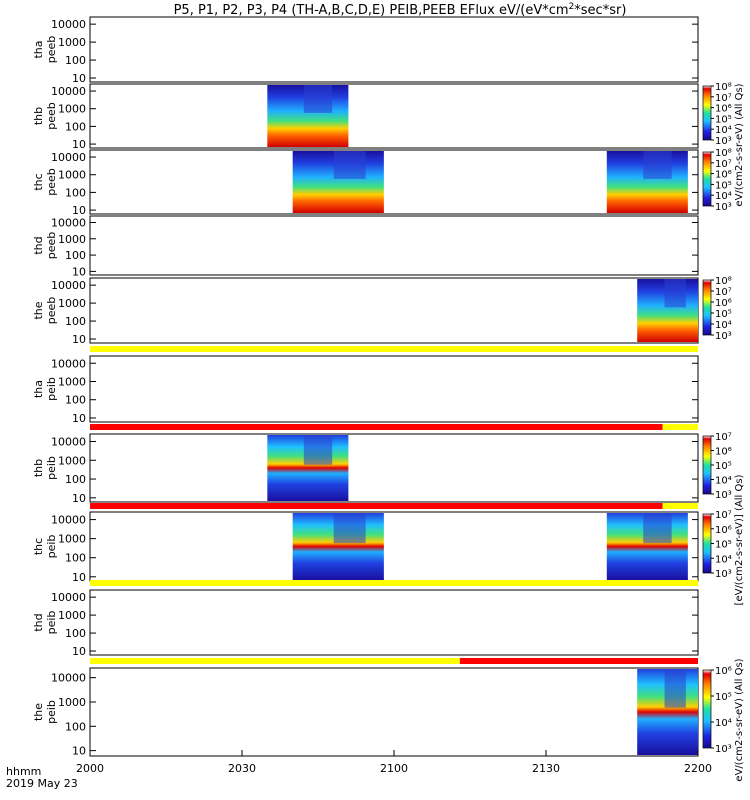  Describe the element at coordinates (38, 116) in the screenshot. I see `probe-label: thb` at that location.